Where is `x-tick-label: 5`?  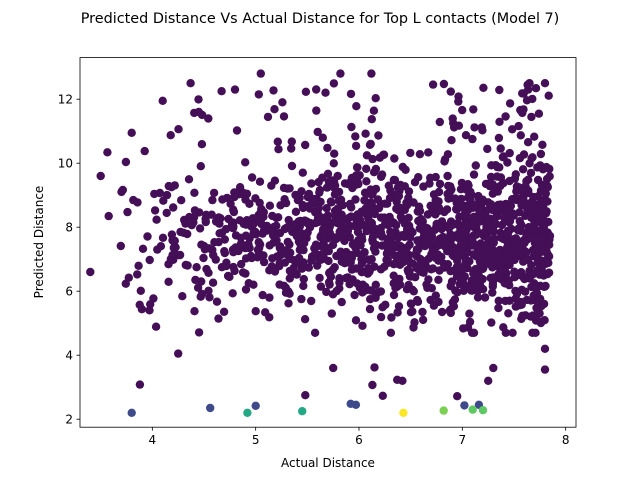 x-tick-label: 5 is located at coordinates (256, 440).